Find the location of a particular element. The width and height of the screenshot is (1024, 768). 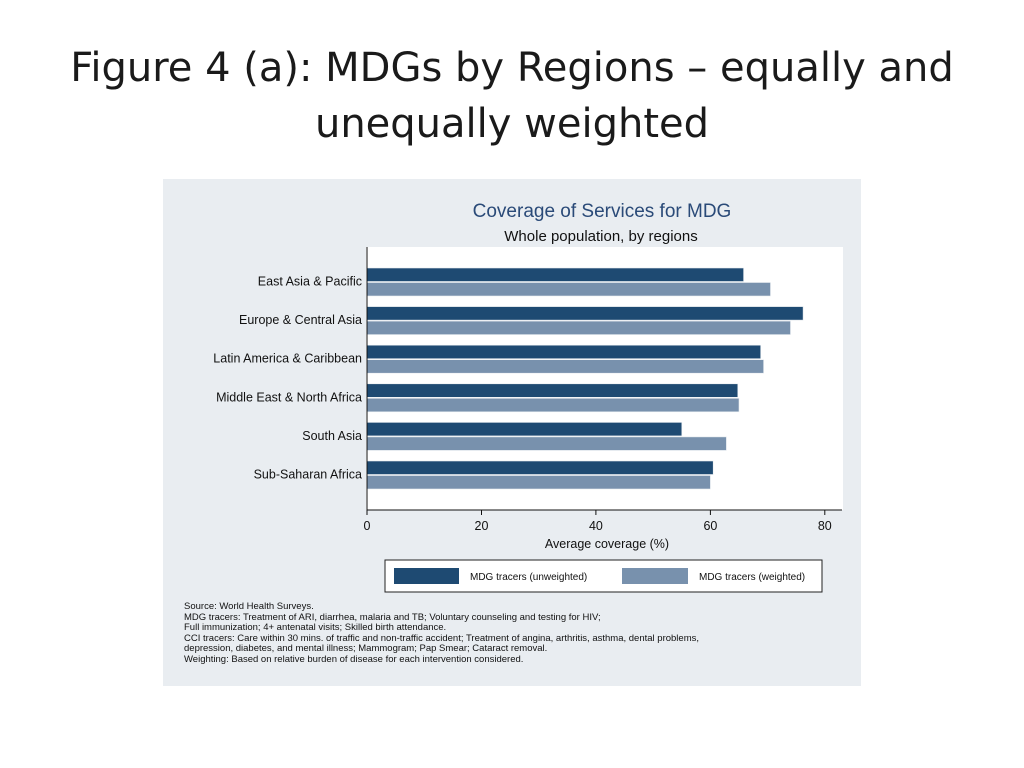

category-label: Sub-Saharan Africa is located at coordinates (308, 475).